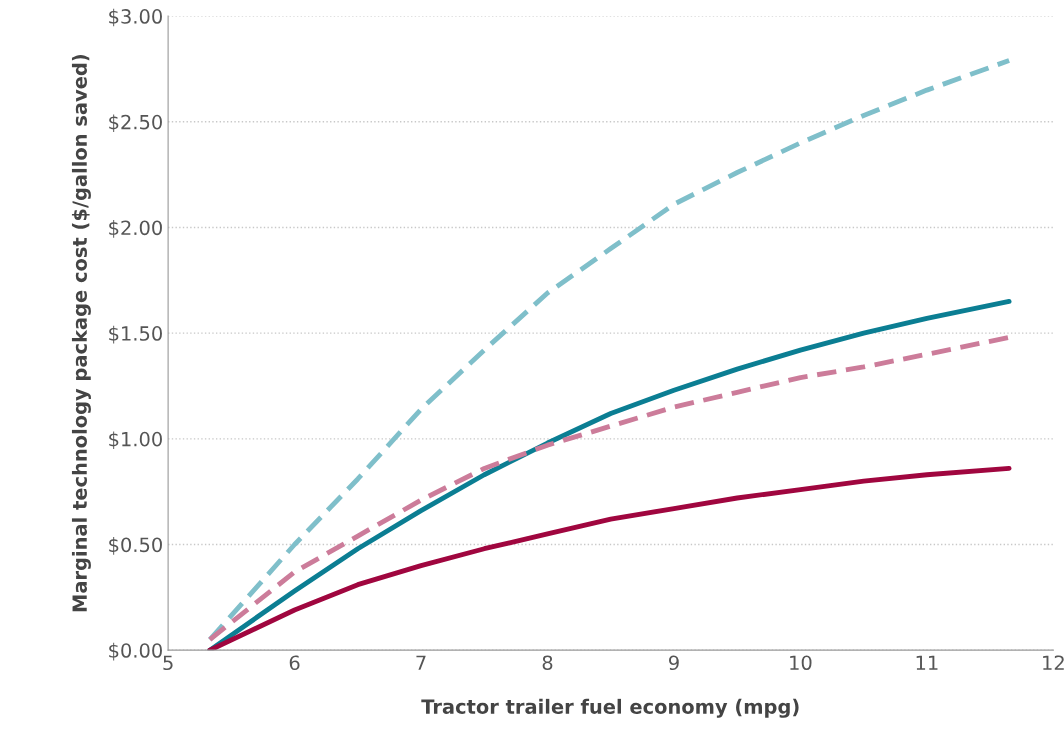 The width and height of the screenshot is (1064, 733). What do you see at coordinates (168, 663) in the screenshot?
I see `x-tick-label: 5` at bounding box center [168, 663].